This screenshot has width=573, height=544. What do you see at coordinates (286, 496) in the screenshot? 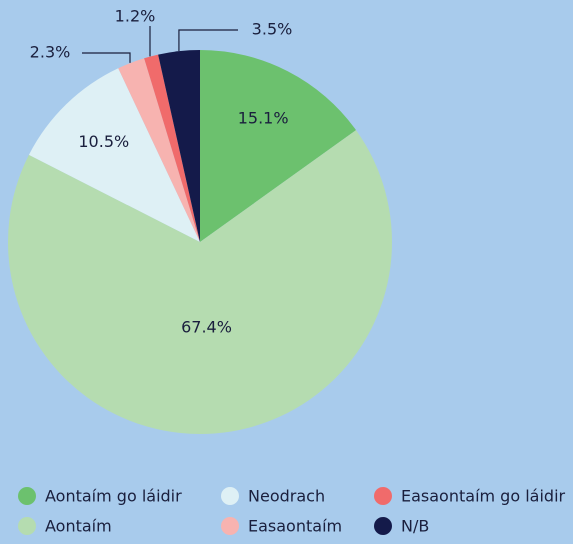
I see `legend-label: Neodrach` at bounding box center [286, 496].